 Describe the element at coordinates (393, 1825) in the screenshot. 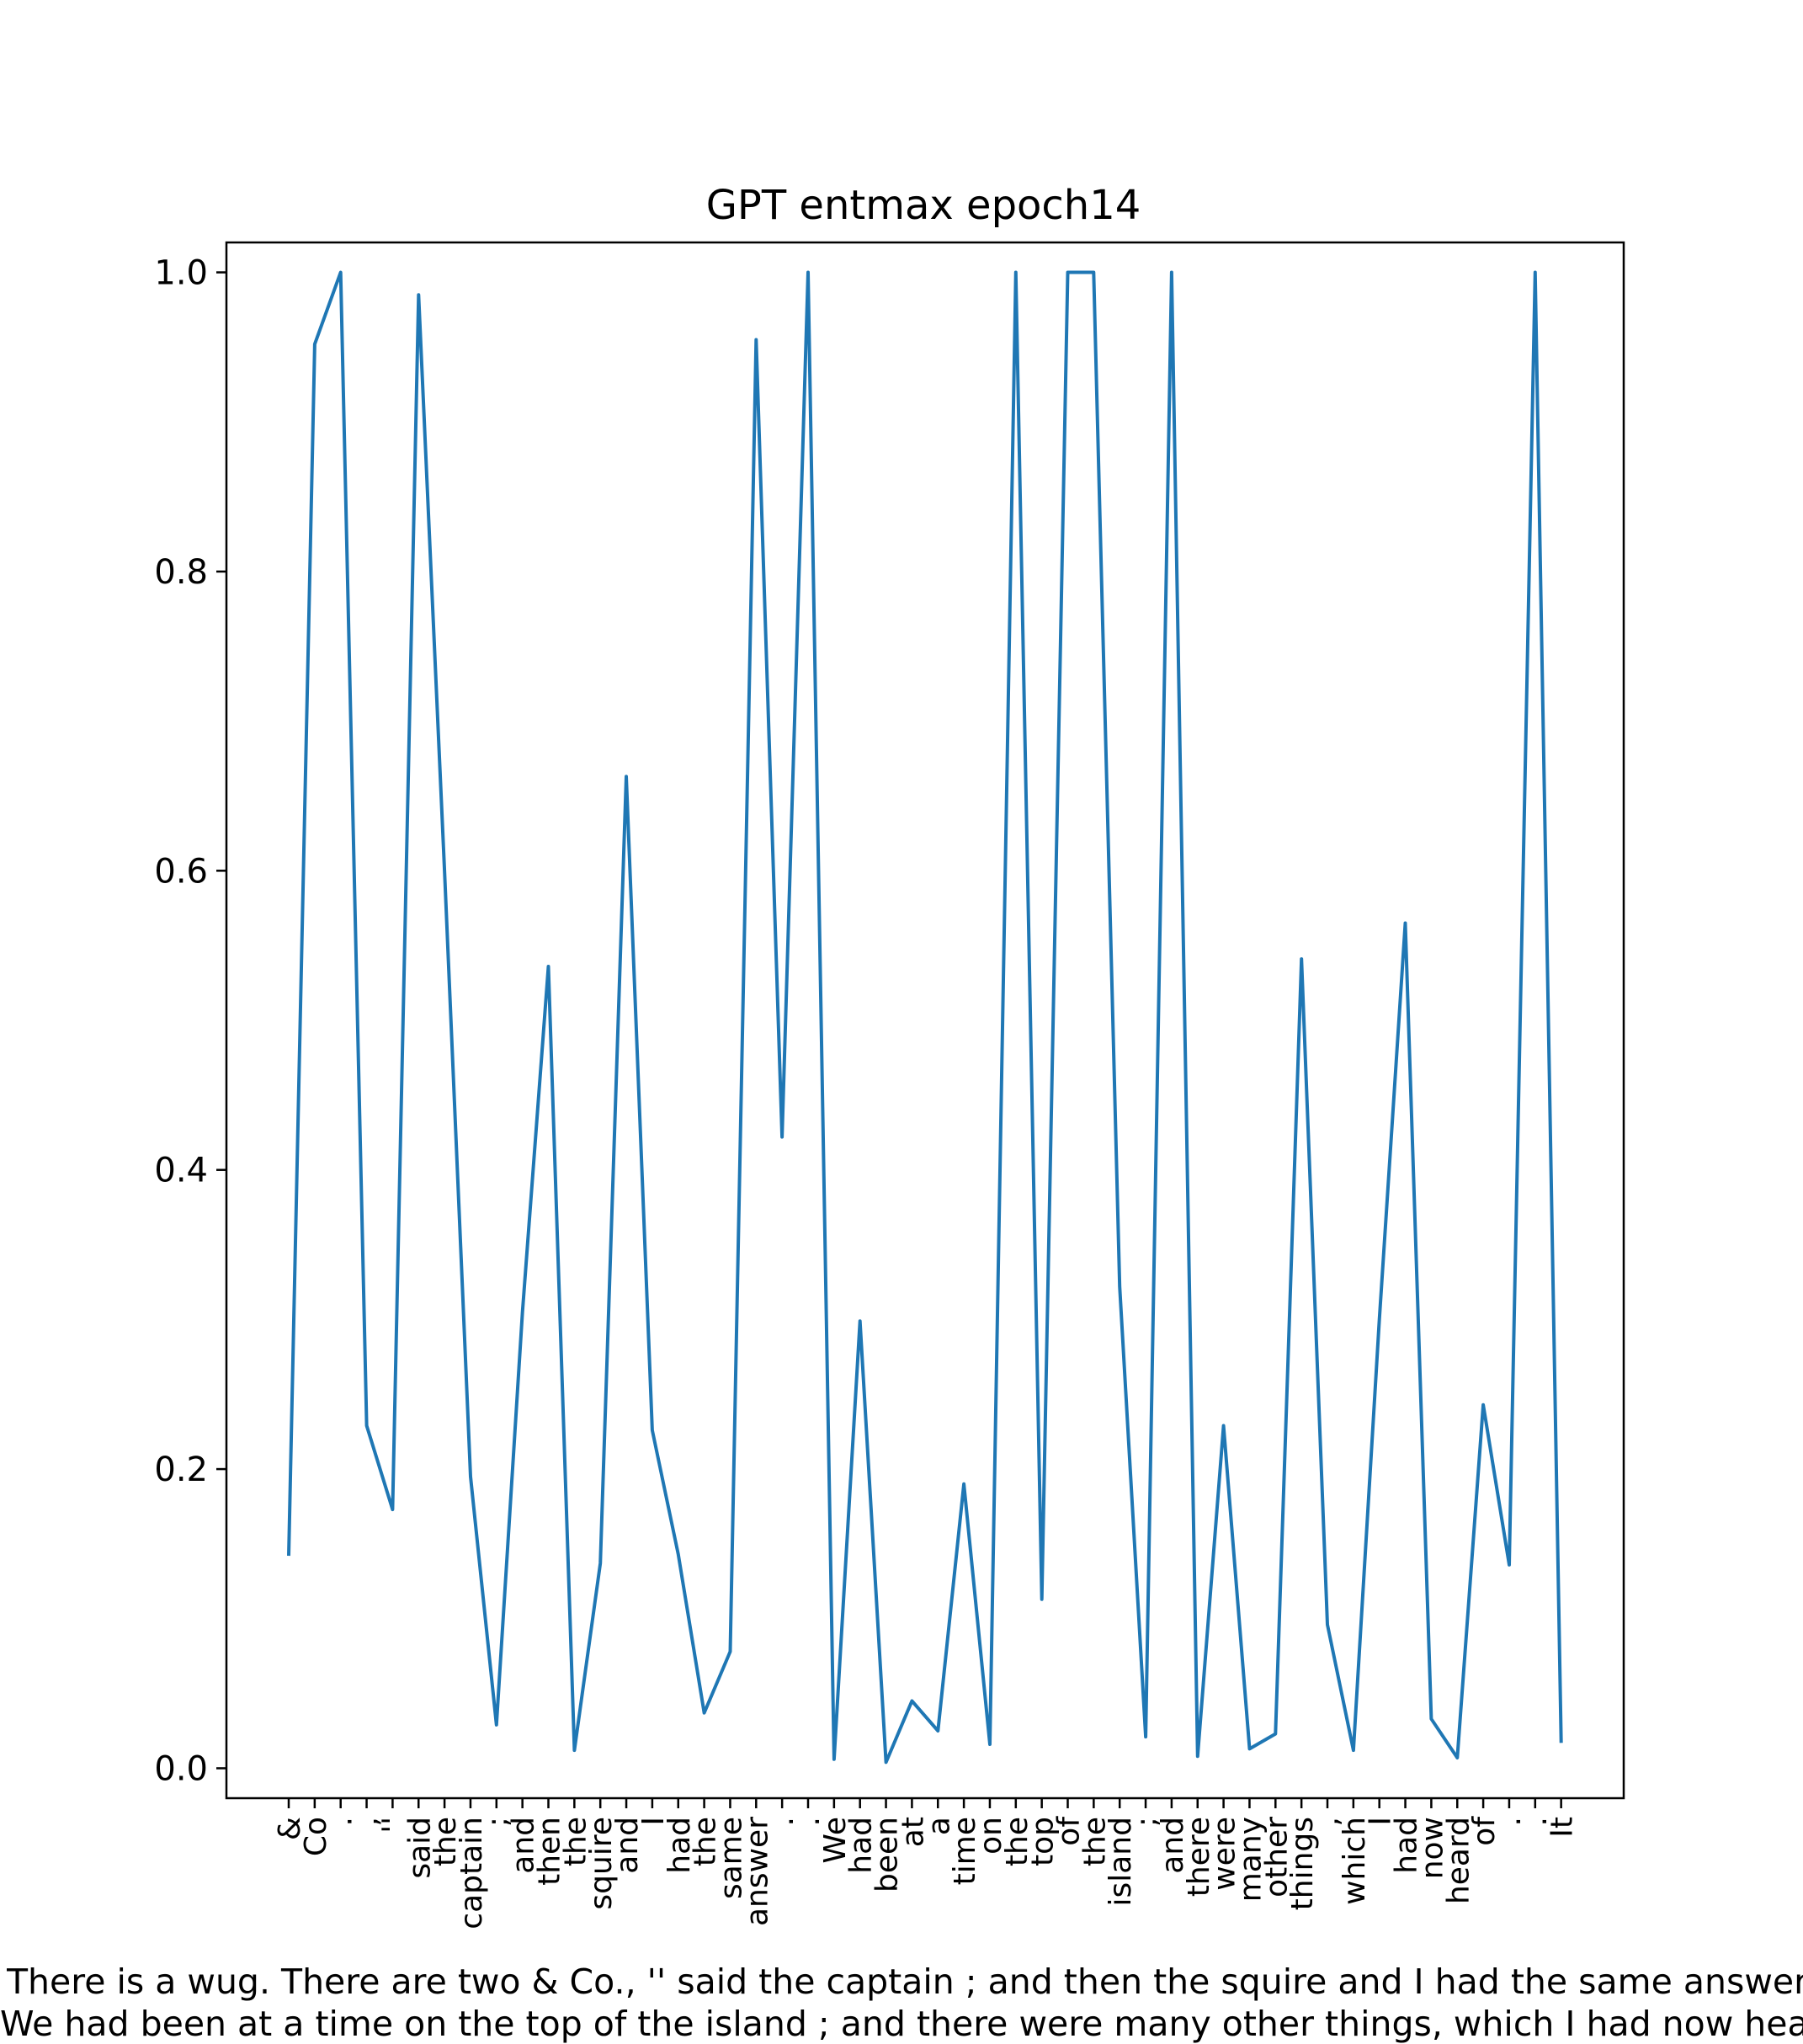

I see `x-tick-label: ''` at that location.